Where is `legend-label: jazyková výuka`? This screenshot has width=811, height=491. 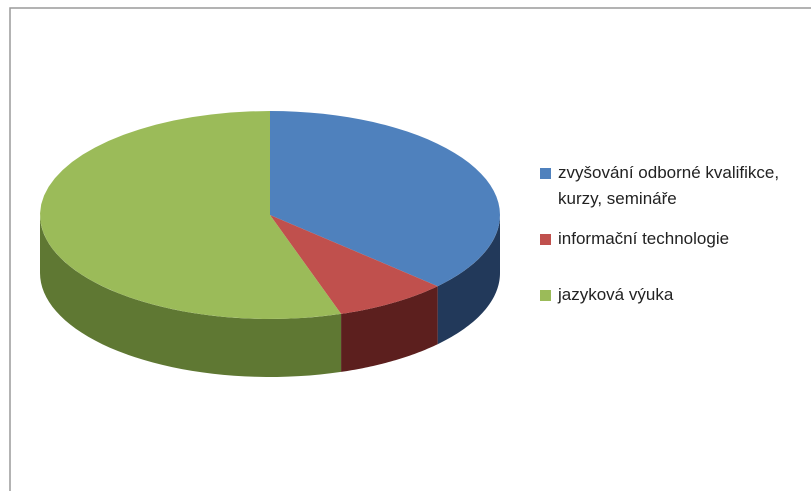
legend-label: jazyková výuka is located at coordinates (616, 294).